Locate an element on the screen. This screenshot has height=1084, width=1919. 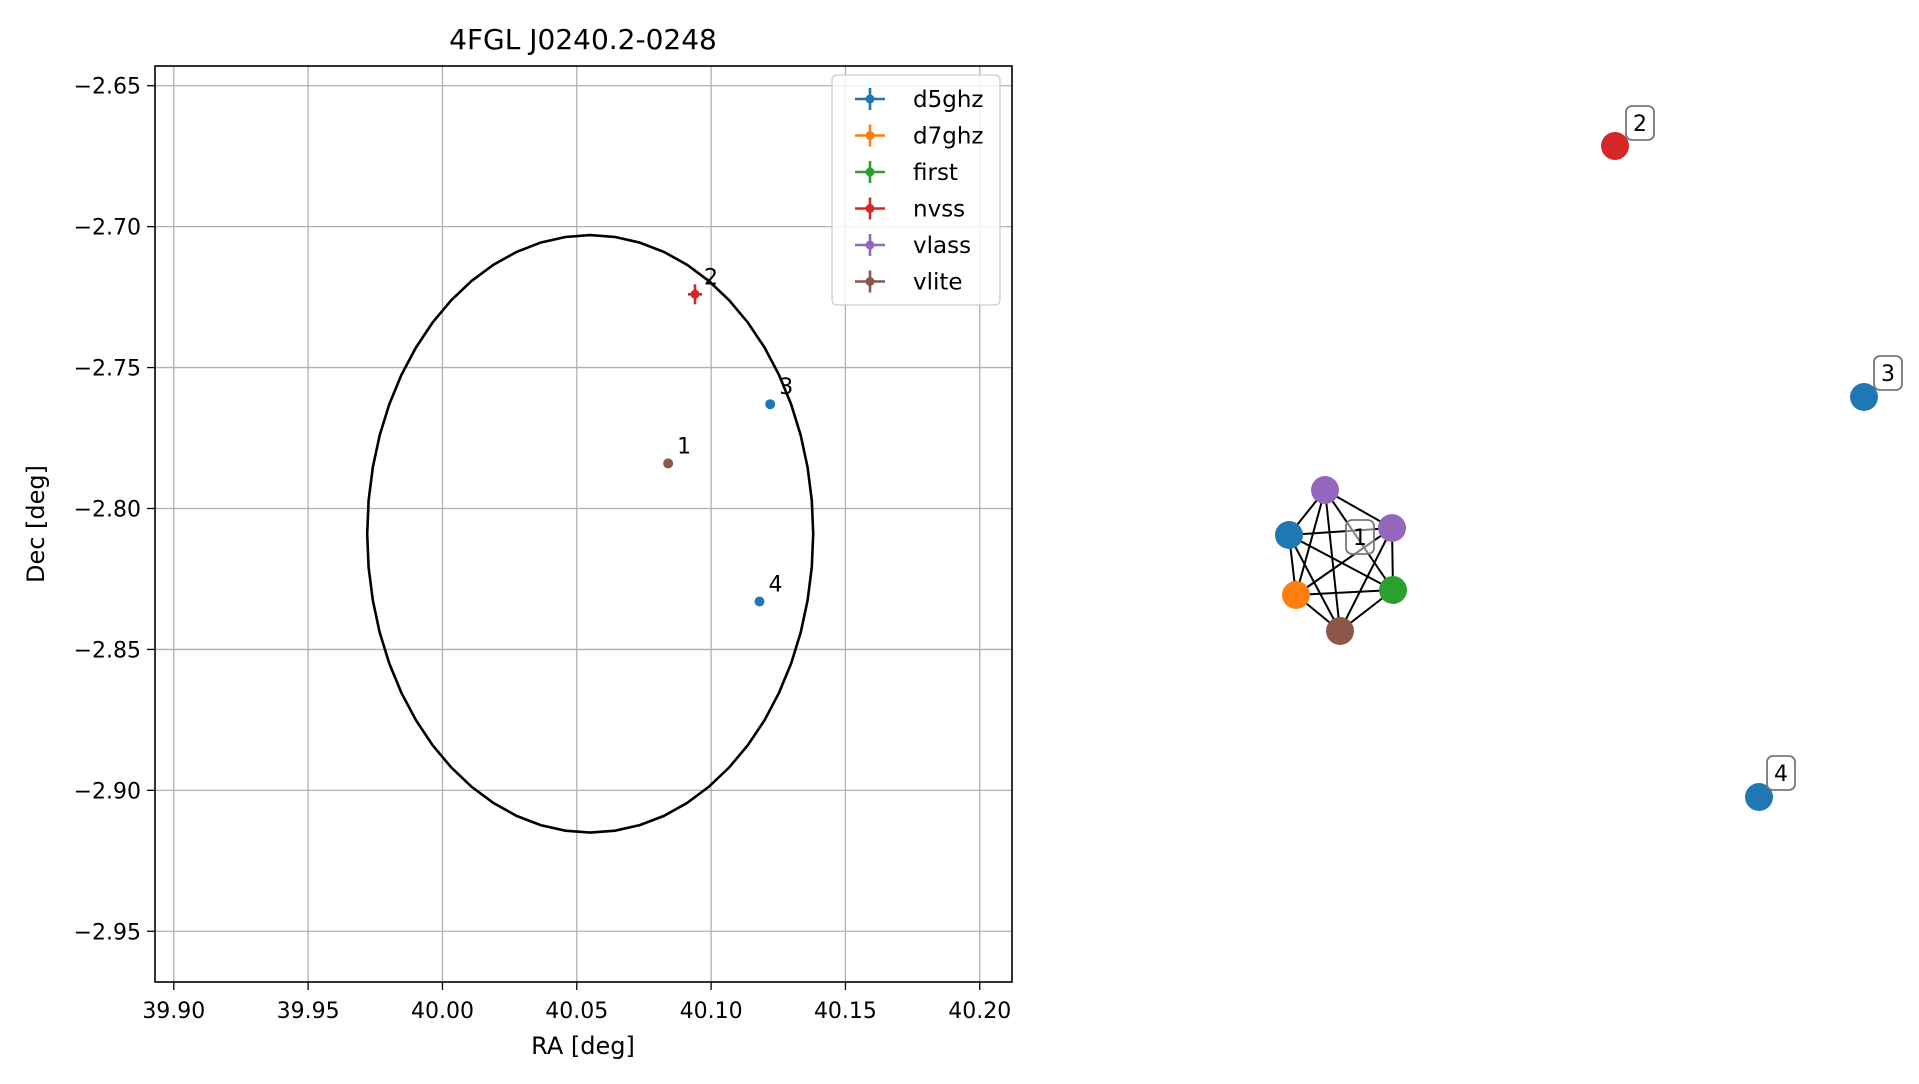
graph-group-labels: 1 is located at coordinates (1360, 537).